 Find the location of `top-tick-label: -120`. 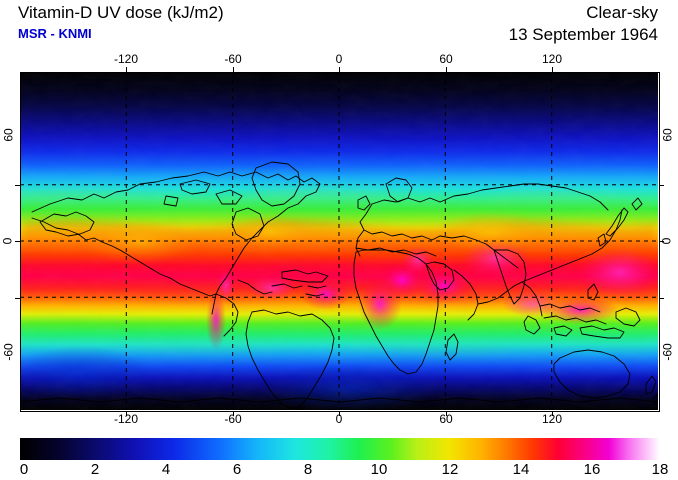

top-tick-label: -120 is located at coordinates (126, 59).